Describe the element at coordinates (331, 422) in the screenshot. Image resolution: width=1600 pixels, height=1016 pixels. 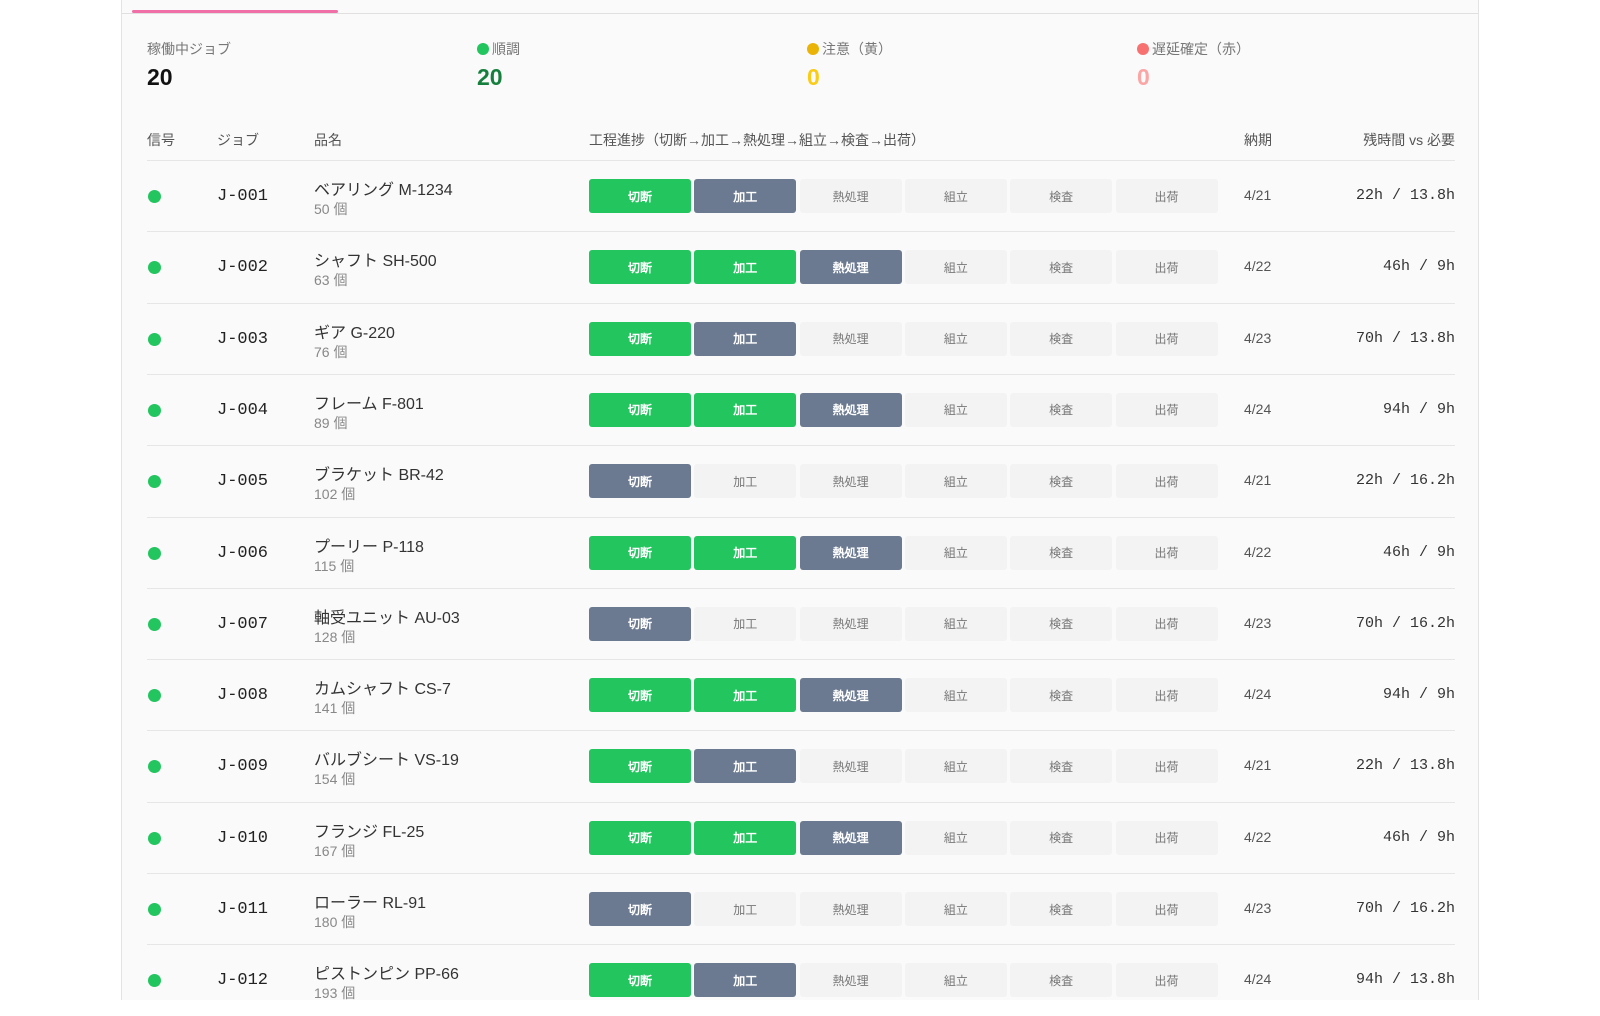
I see `quantity: 89 個` at that location.